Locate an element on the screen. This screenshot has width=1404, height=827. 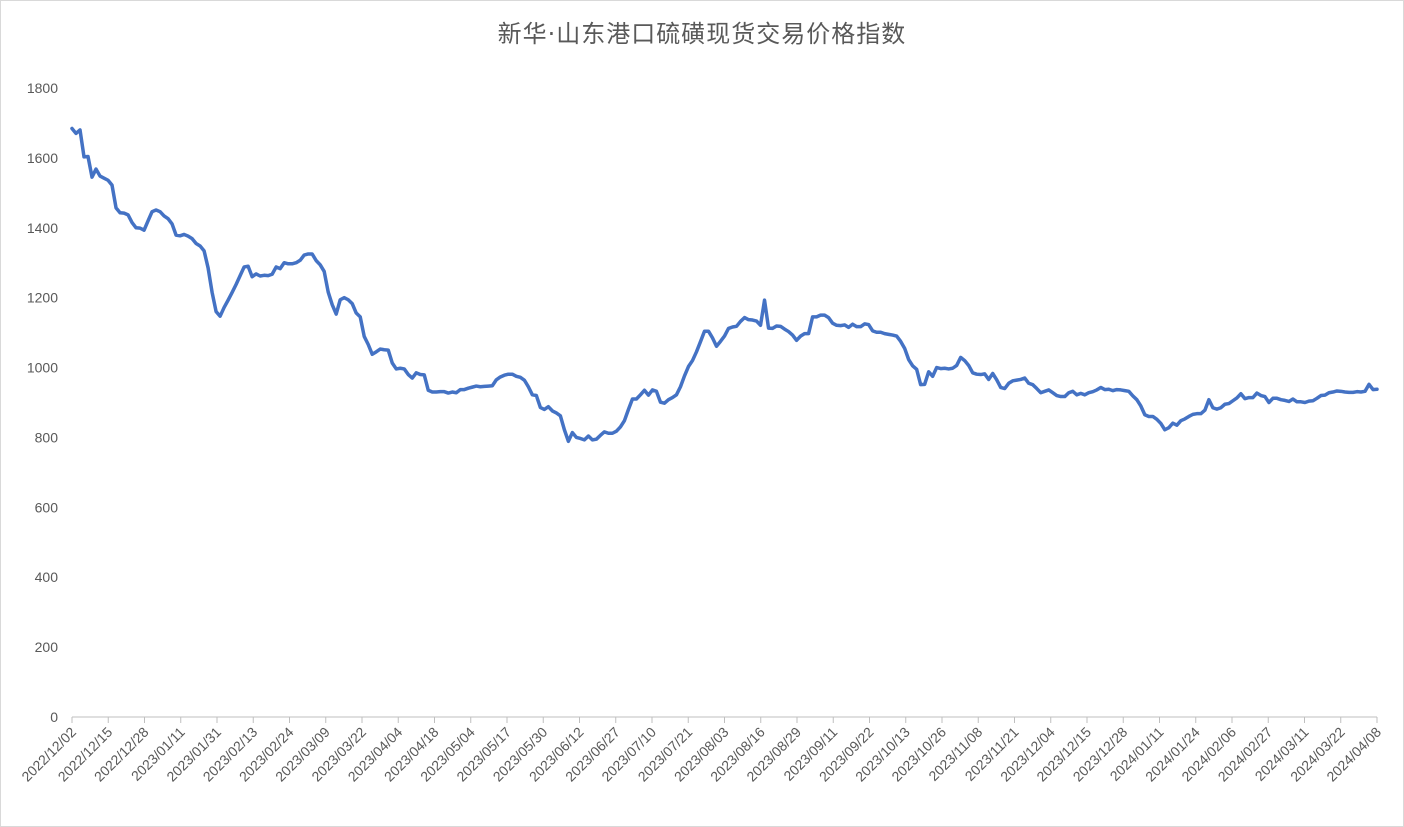
y-tick-label: 800 is located at coordinates (47, 437).